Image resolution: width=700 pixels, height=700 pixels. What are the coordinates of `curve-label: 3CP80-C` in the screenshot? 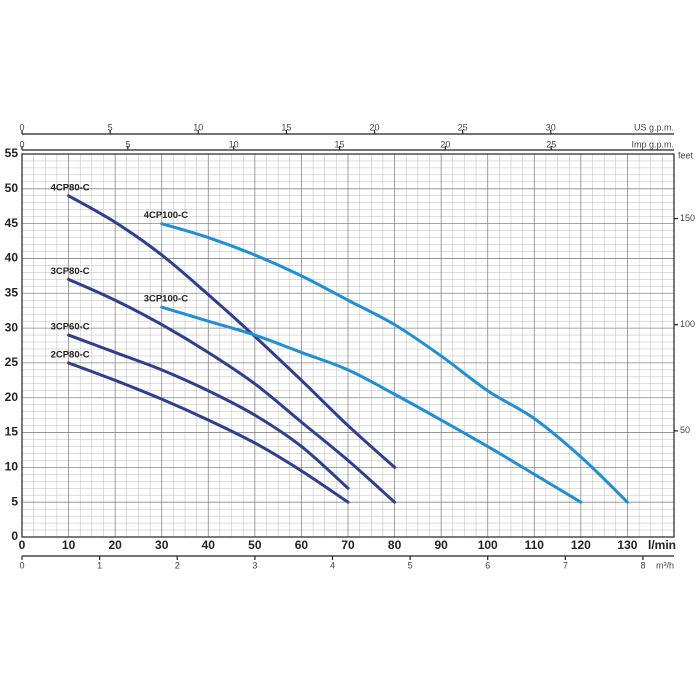 It's located at (70, 271).